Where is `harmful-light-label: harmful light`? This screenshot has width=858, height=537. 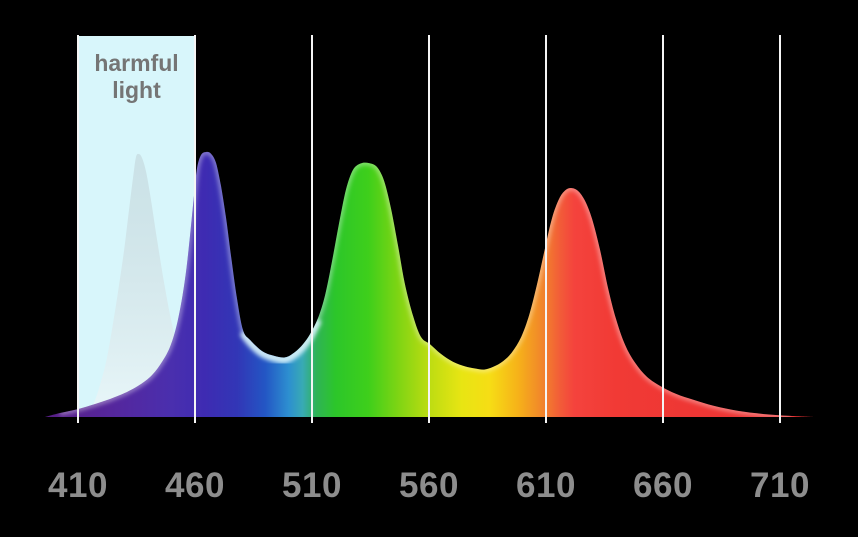
harmful-light-label: harmful light is located at coordinates (136, 76).